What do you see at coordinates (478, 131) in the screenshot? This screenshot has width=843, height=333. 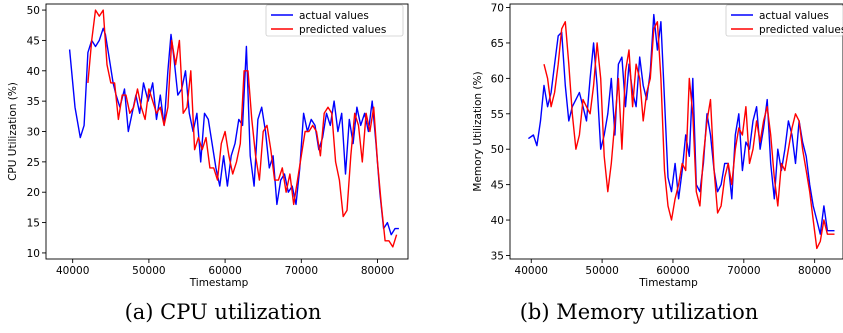 I see `y-axis-label: Memory Utilization (%)` at bounding box center [478, 131].